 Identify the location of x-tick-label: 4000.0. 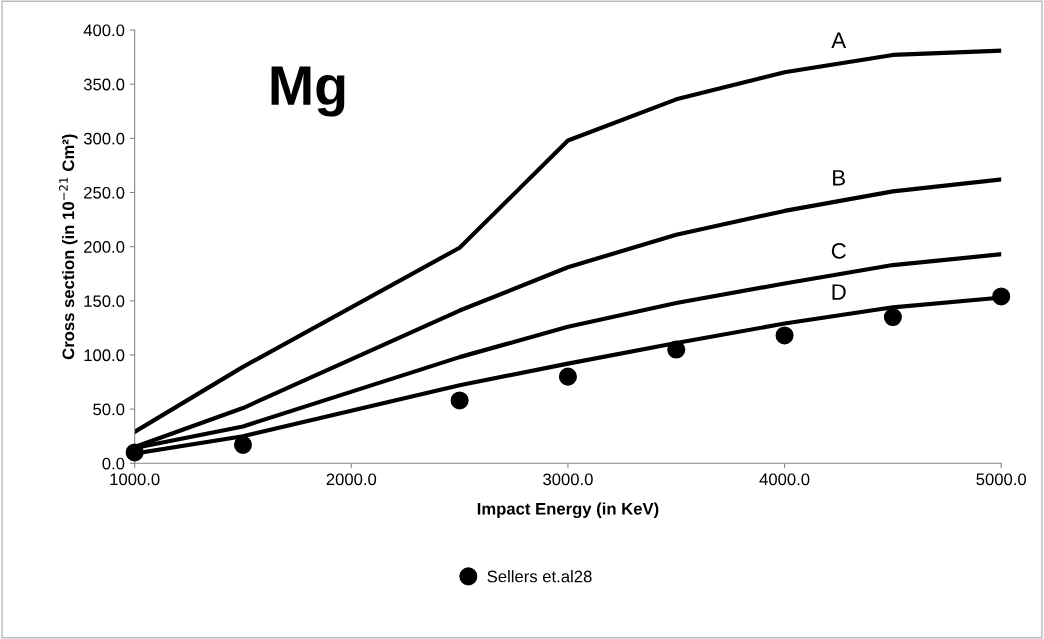
(784, 479).